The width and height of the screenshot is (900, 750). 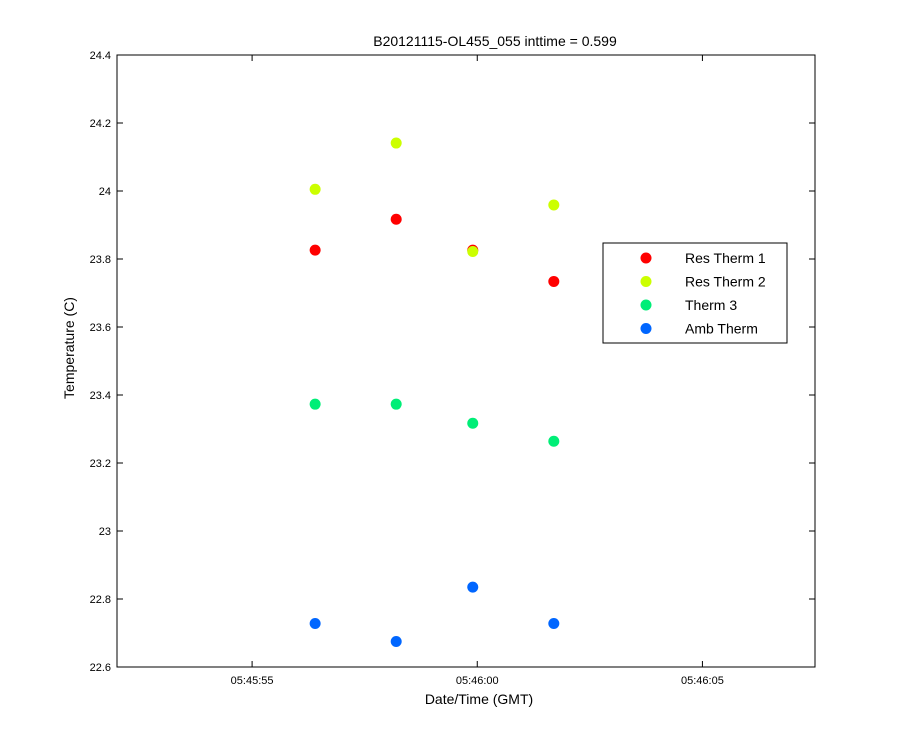 I want to click on legend: Res Therm 1 Res Therm 2 Therm 3 Amb Therm, so click(x=695, y=293).